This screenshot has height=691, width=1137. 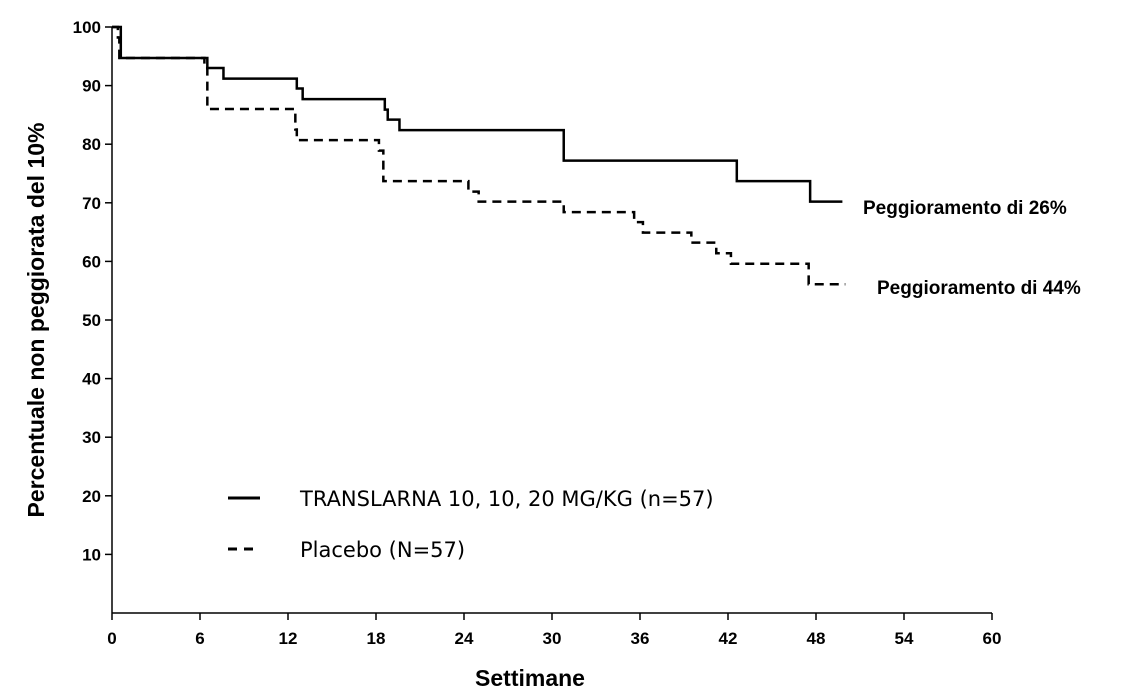 What do you see at coordinates (728, 638) in the screenshot?
I see `x-tick-label: 42` at bounding box center [728, 638].